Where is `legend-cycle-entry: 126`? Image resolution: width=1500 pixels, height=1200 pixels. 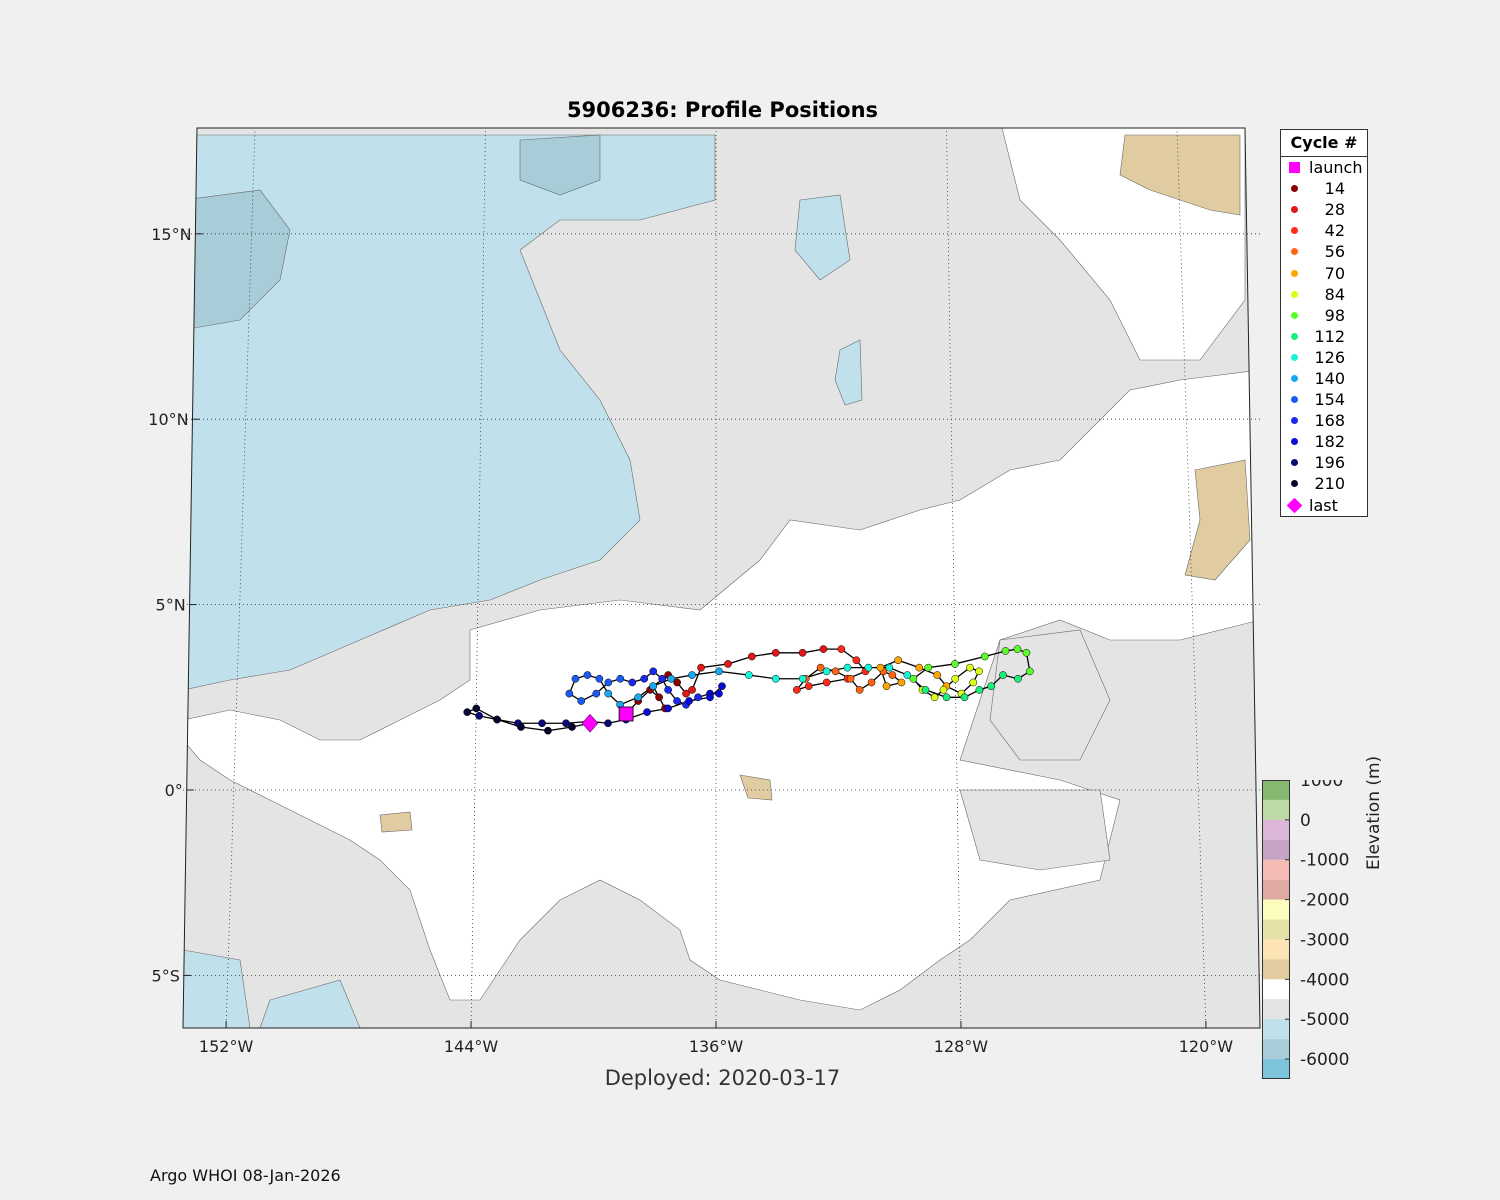 legend-cycle-entry: 126 is located at coordinates (1324, 357).